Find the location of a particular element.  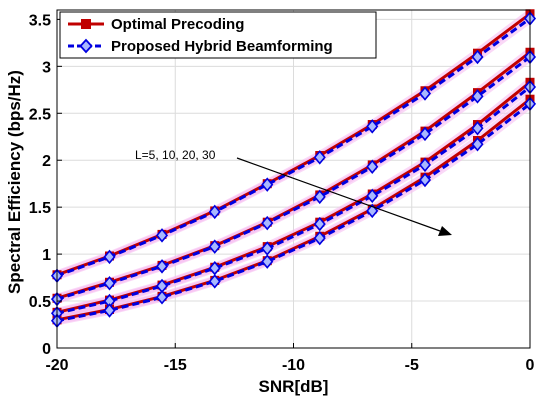

y-tick-label: 0.5 is located at coordinates (40, 302).